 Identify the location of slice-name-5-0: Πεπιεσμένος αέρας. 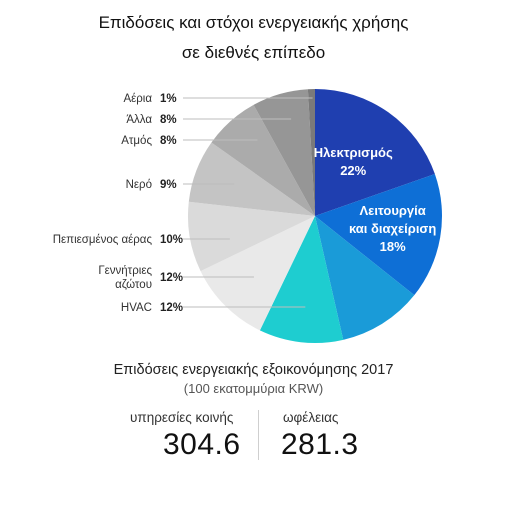
(103, 240).